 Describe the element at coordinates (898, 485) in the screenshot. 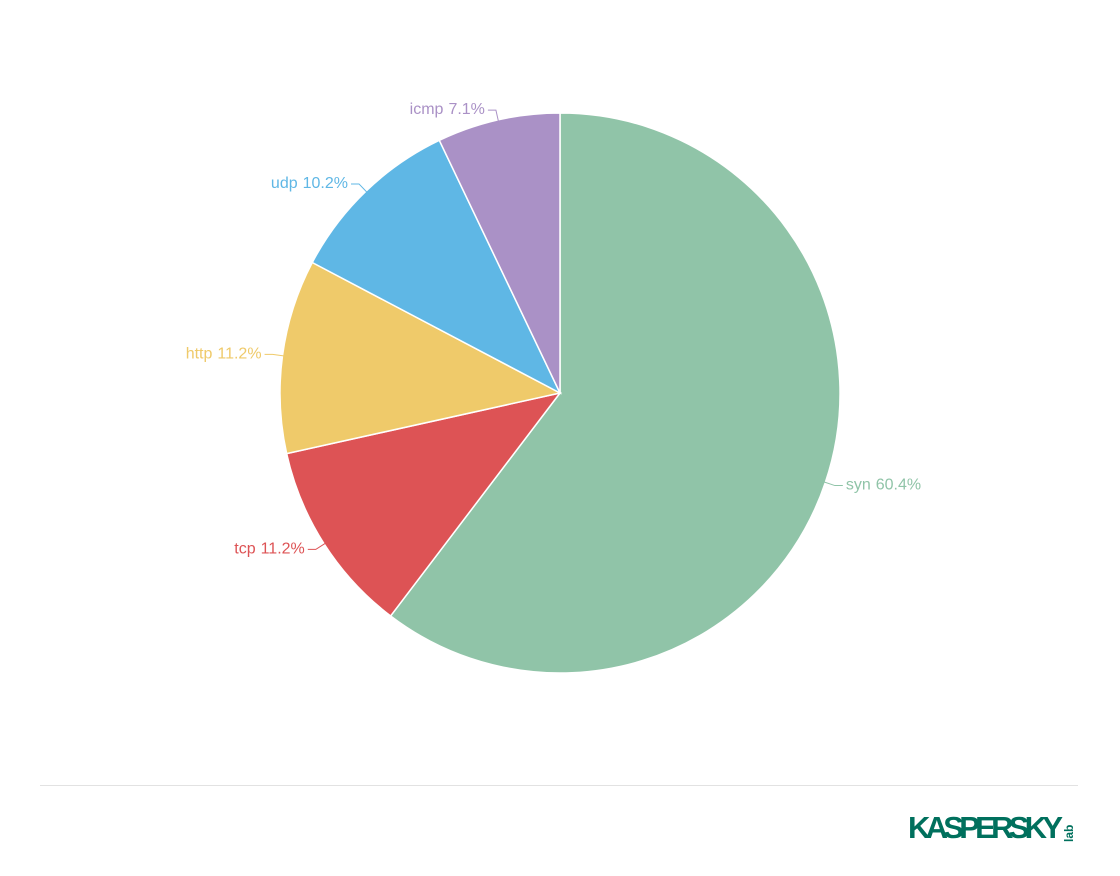

I see `slice-value-label: 60.4%` at that location.